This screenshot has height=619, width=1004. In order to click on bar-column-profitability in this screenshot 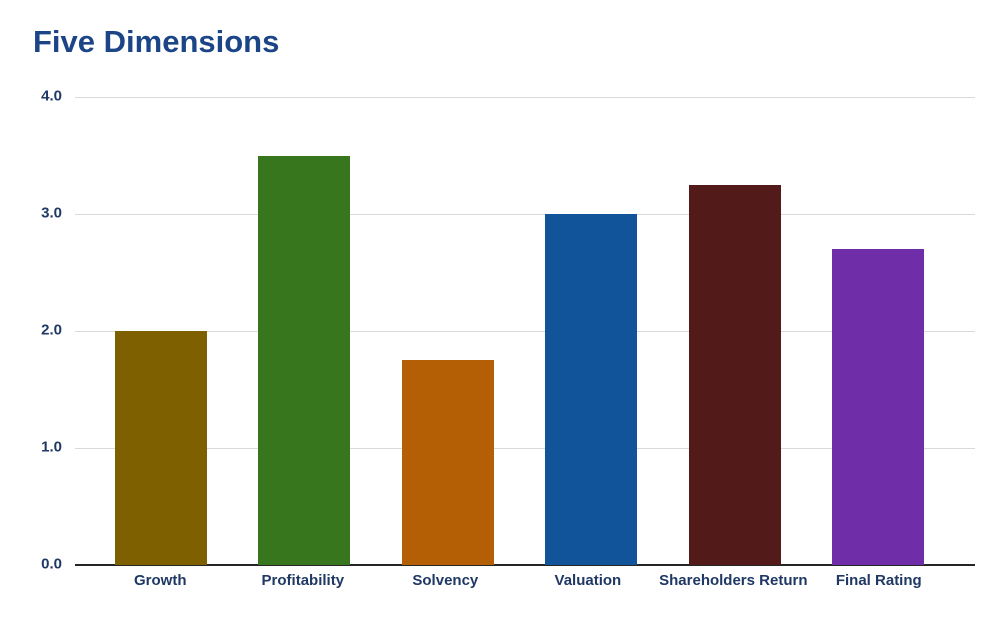, I will do `click(305, 331)`.